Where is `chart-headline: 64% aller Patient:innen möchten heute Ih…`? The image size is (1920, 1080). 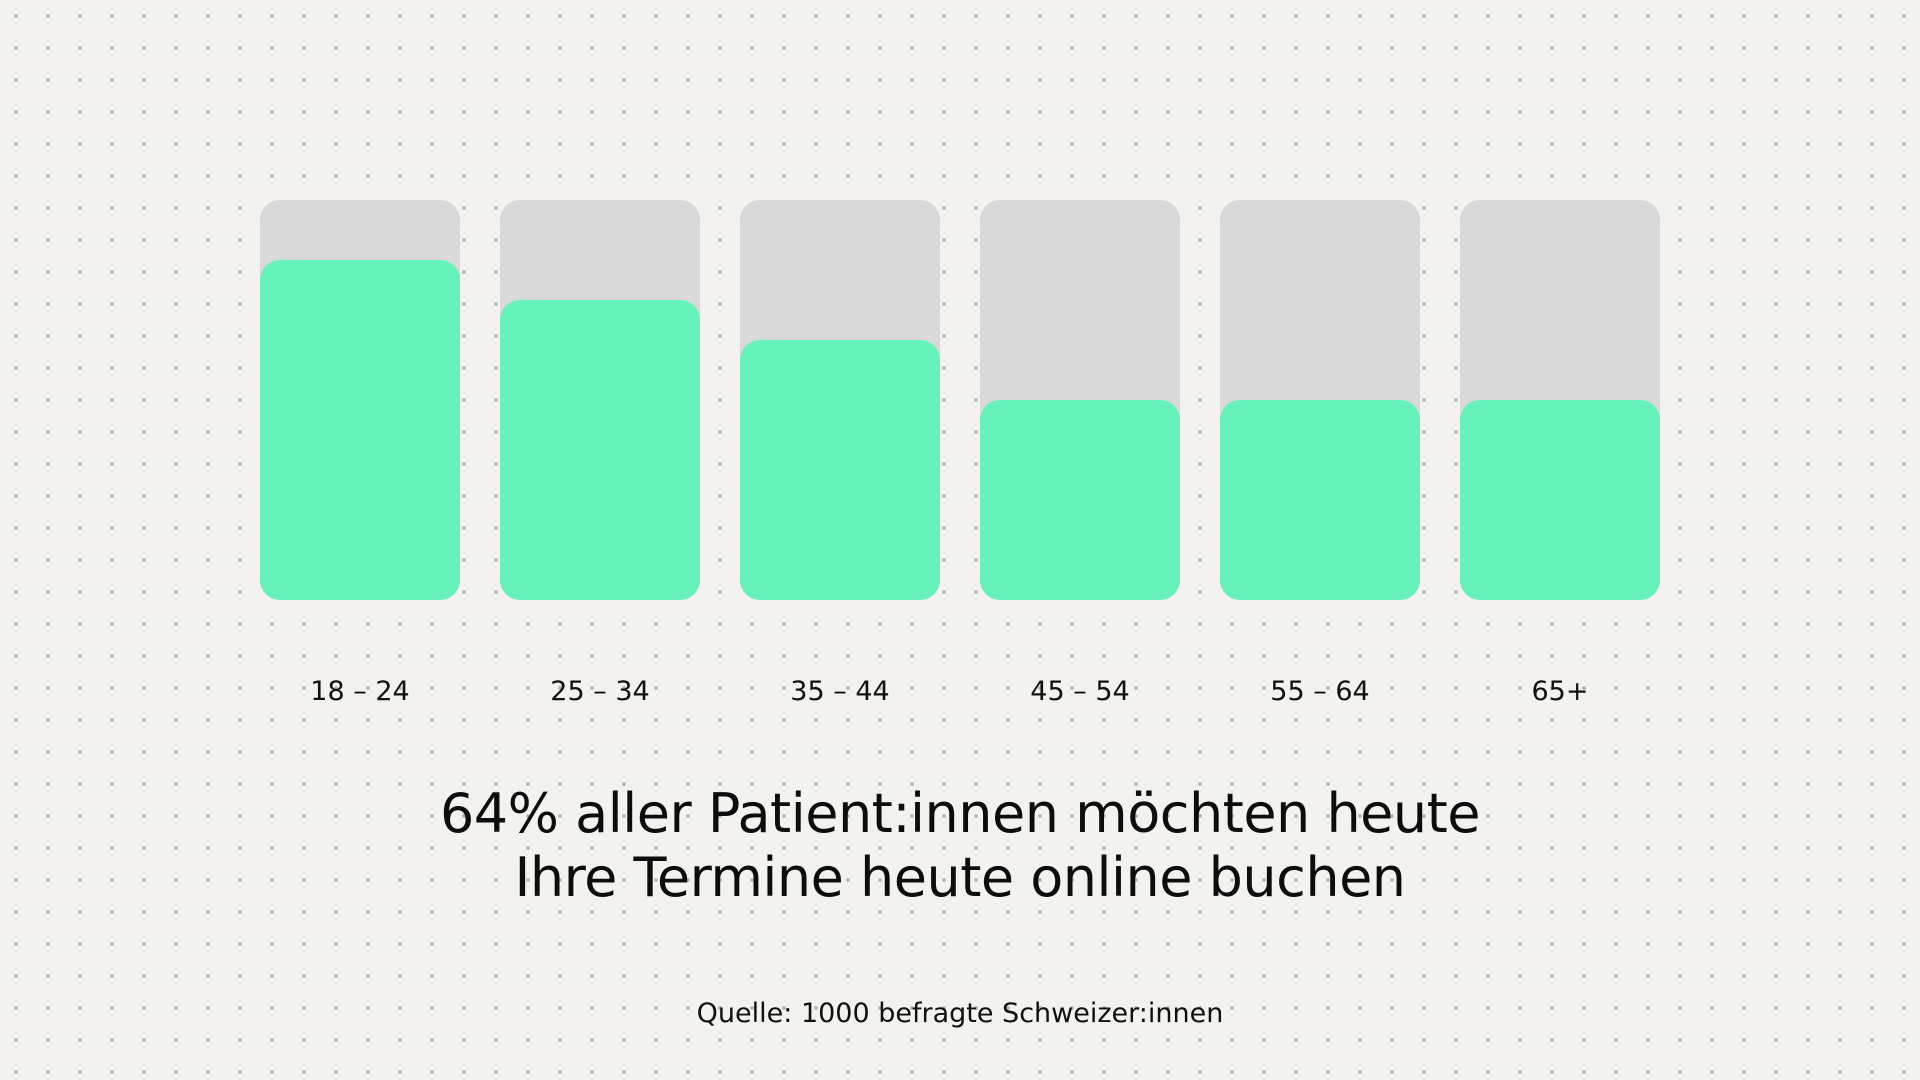
chart-headline: 64% aller Patient:innen möchten heute Ih… is located at coordinates (960, 846).